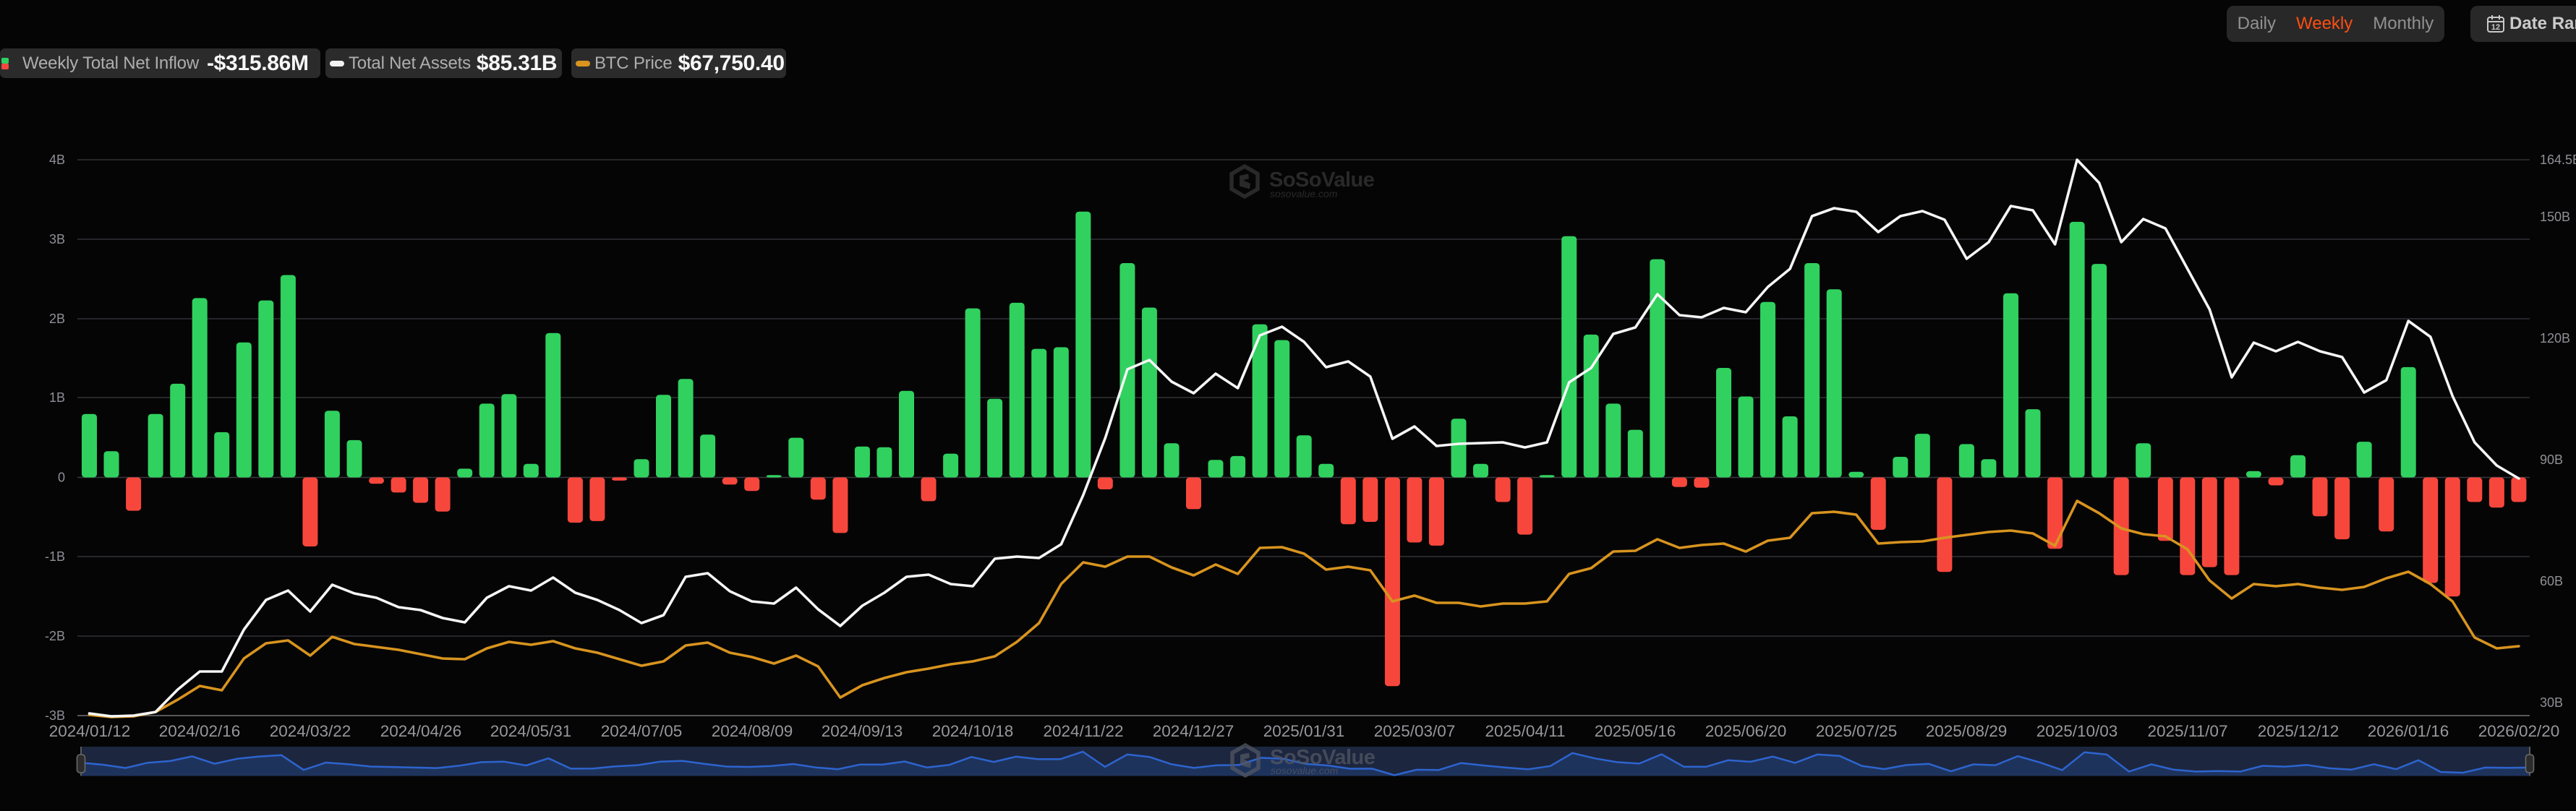  What do you see at coordinates (90, 731) in the screenshot?
I see `svg-text: 2024/01/12` at bounding box center [90, 731].